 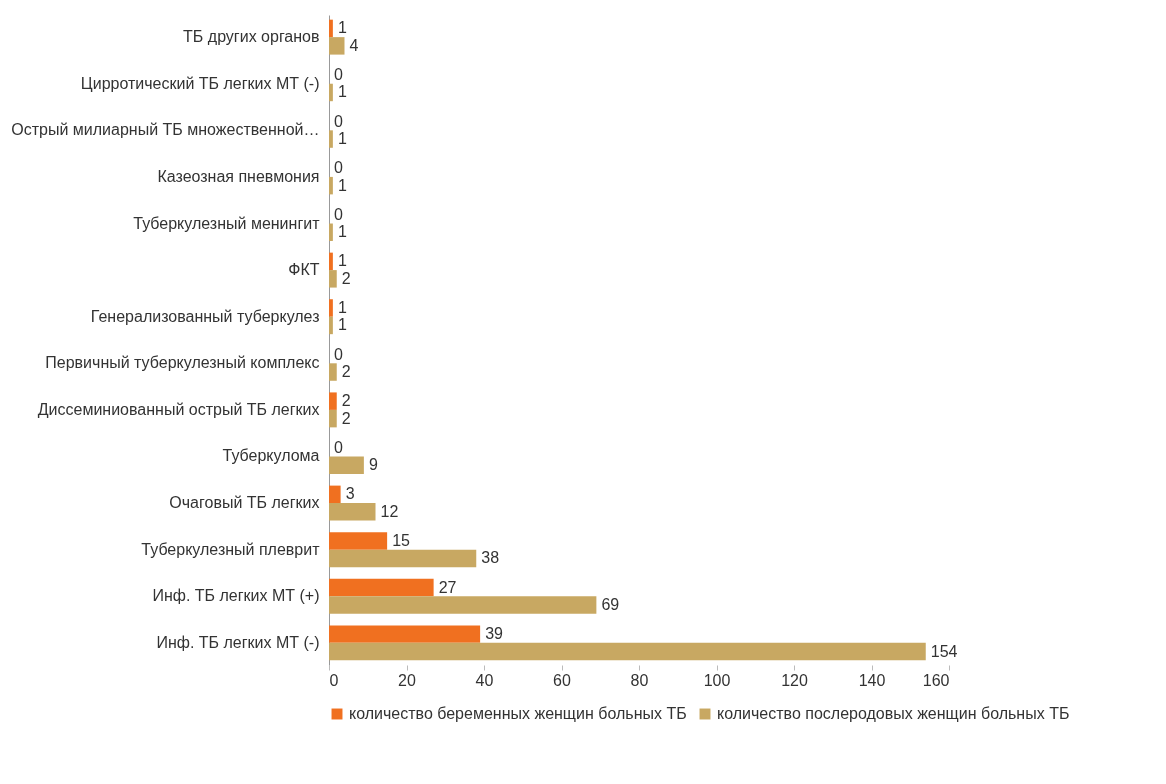 What do you see at coordinates (610, 605) in the screenshot?
I see `data-label: 69` at bounding box center [610, 605].